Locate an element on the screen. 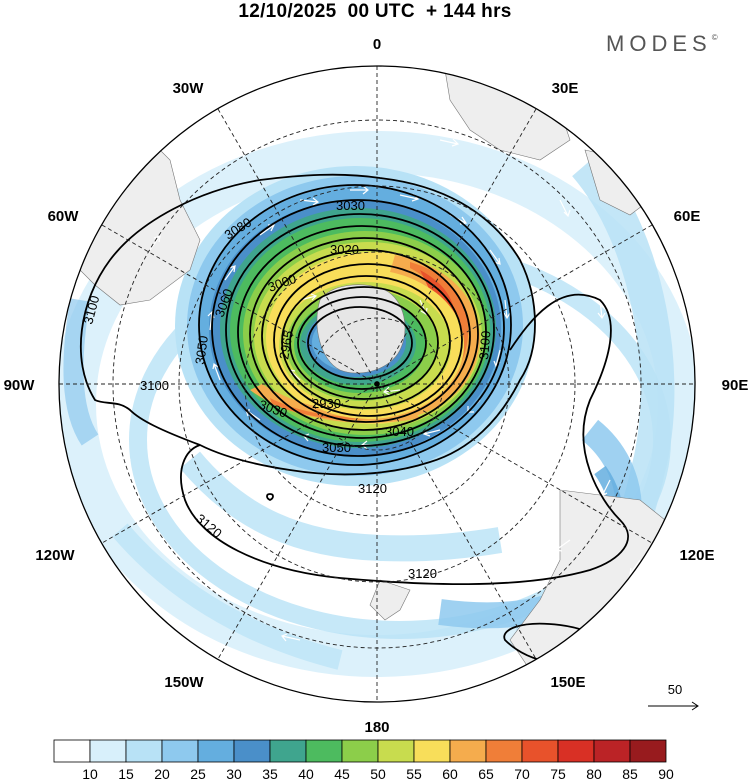 This screenshot has height=782, width=750. contour-label: 2965 is located at coordinates (286, 344).